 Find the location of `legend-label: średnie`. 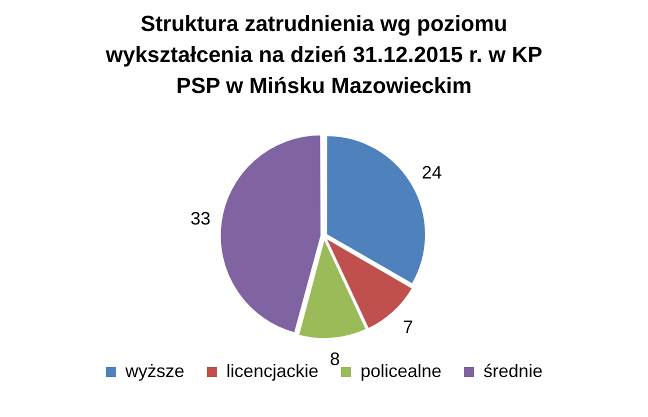

legend-label: średnie is located at coordinates (513, 370).